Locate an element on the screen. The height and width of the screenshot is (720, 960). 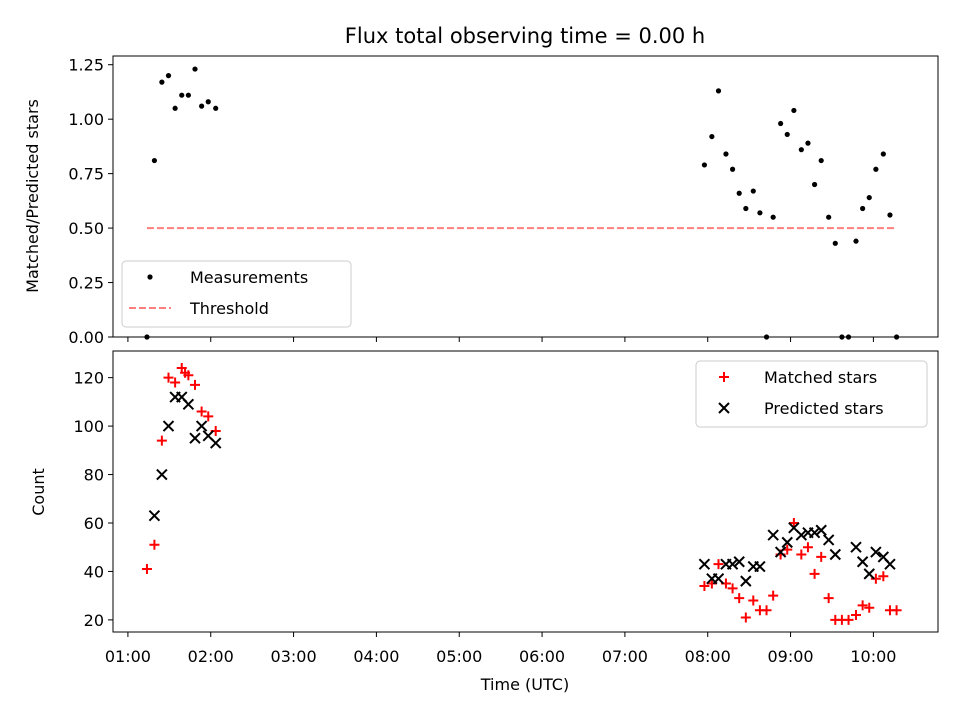
count-y-axis-label: Count is located at coordinates (38, 492).